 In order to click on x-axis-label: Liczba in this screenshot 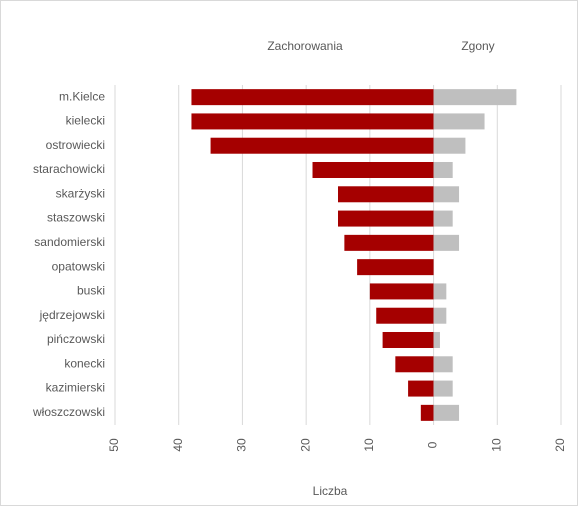, I will do `click(330, 491)`.